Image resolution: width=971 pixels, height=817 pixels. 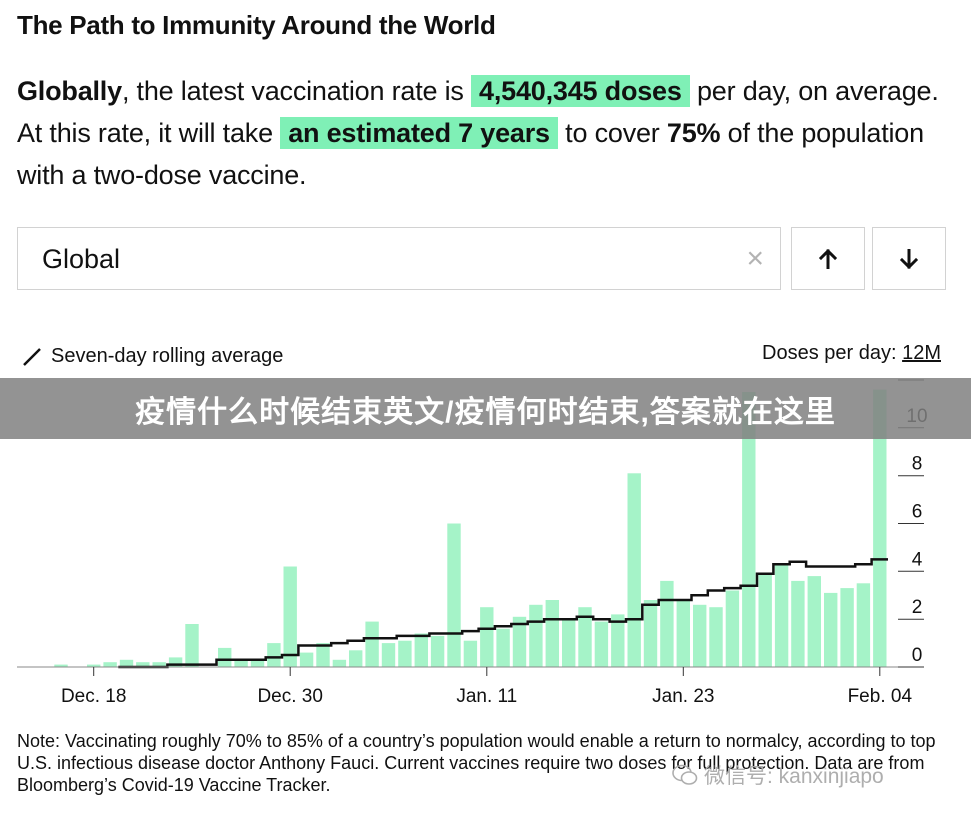 I want to click on overlay-banner: 疫情什么时候结束英文/疫情何时结束,答案就在这里, so click(x=485, y=408).